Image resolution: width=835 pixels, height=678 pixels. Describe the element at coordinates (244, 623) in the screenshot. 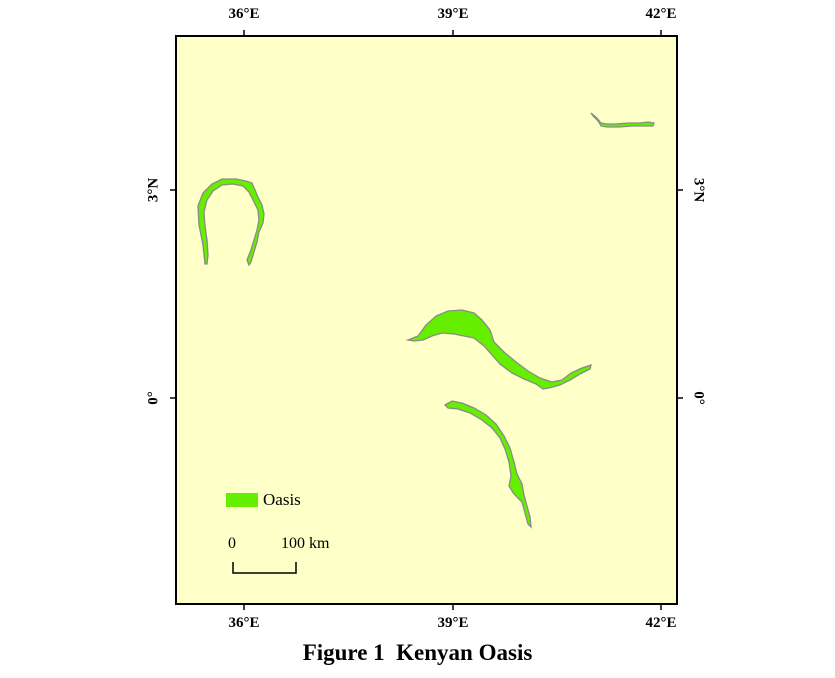

I see `lon-label-bottom-36: 36°E` at that location.